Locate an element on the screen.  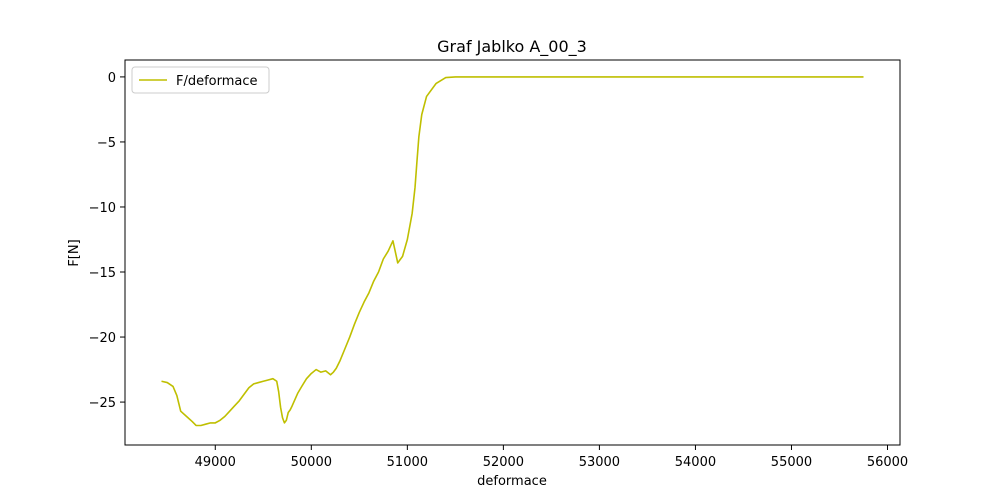
x-axis-label: deformace is located at coordinates (512, 481).